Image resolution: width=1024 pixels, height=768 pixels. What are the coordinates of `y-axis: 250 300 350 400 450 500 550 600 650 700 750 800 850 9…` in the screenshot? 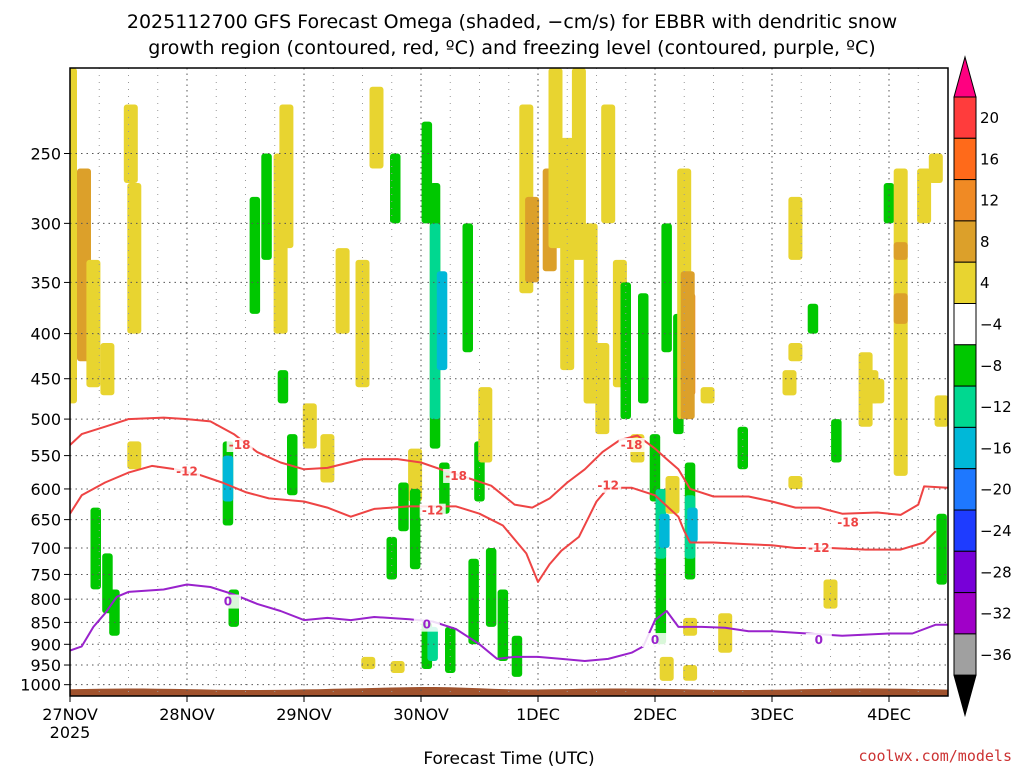 It's located at (45, 419).